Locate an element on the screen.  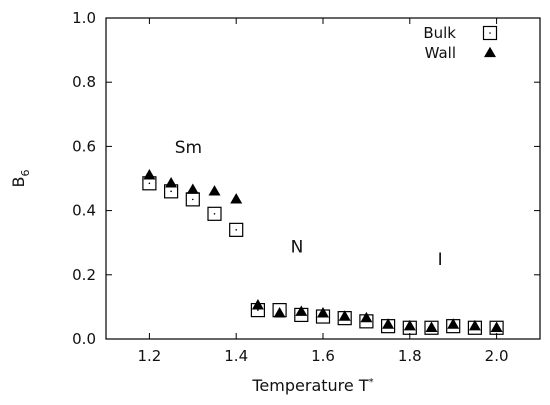
y-axis-label: B6 is located at coordinates (20, 179).